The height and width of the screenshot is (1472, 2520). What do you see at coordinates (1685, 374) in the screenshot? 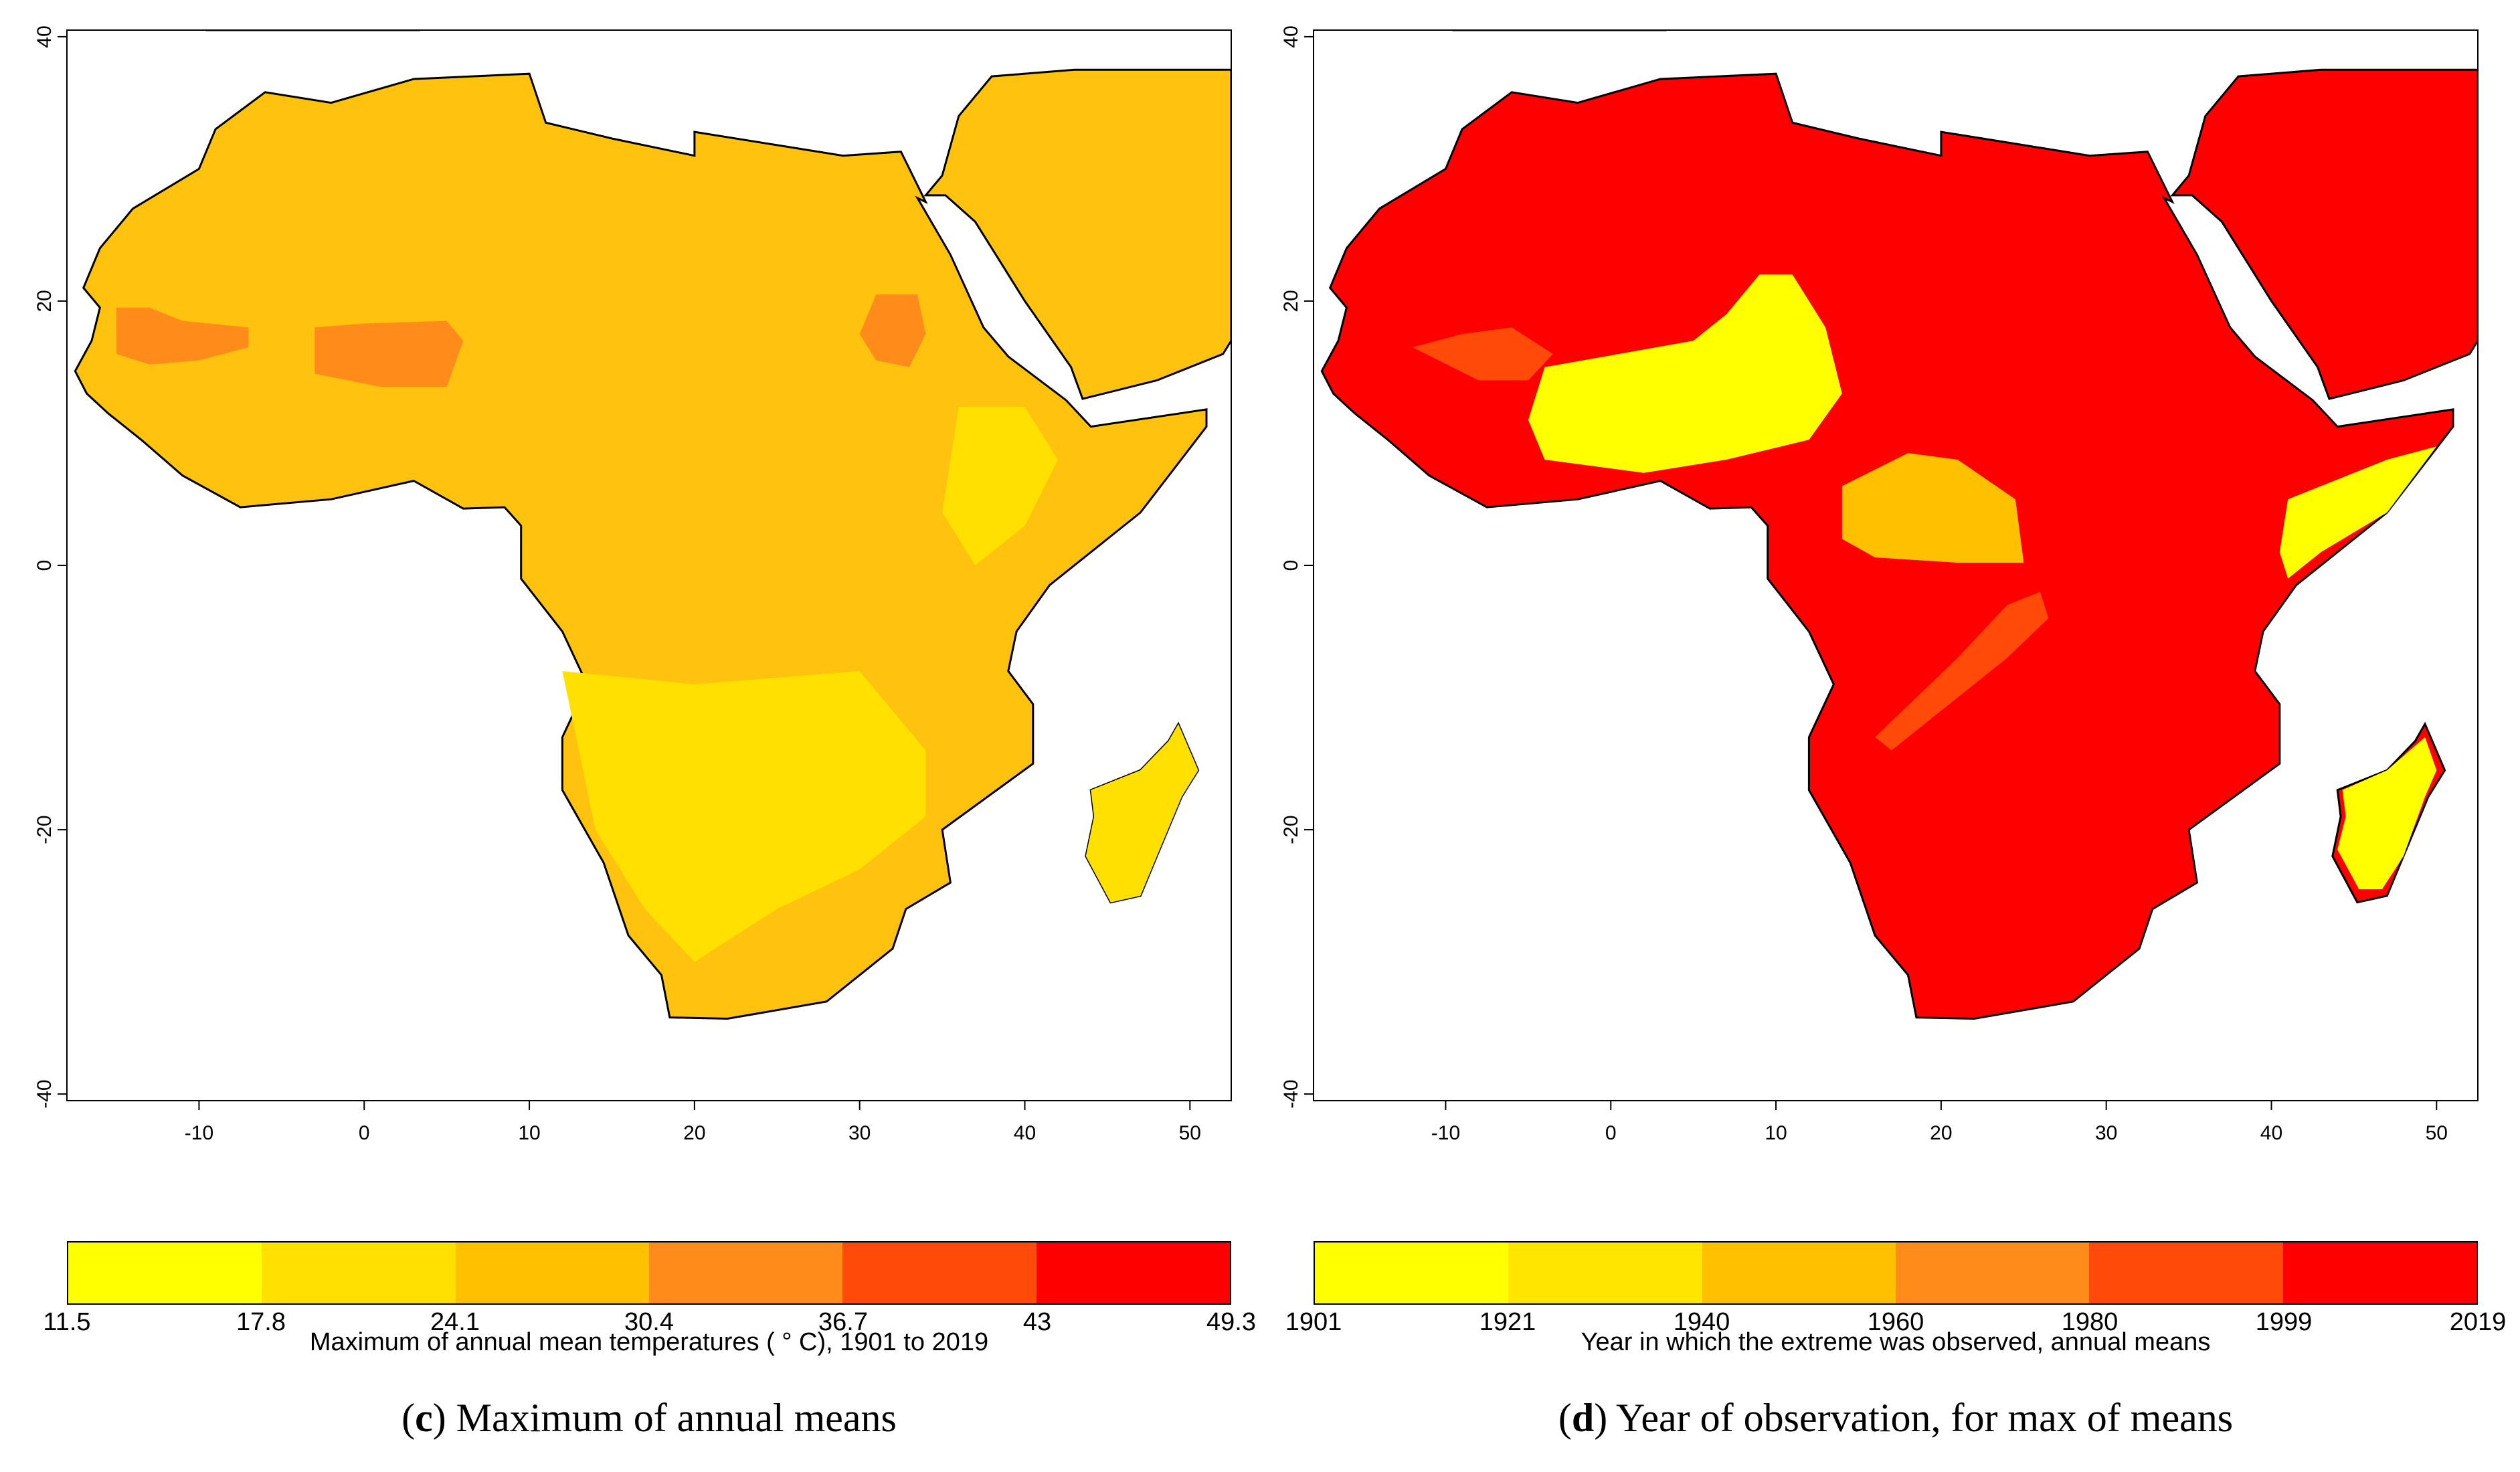
I see `early-zone-sahel-d` at bounding box center [1685, 374].